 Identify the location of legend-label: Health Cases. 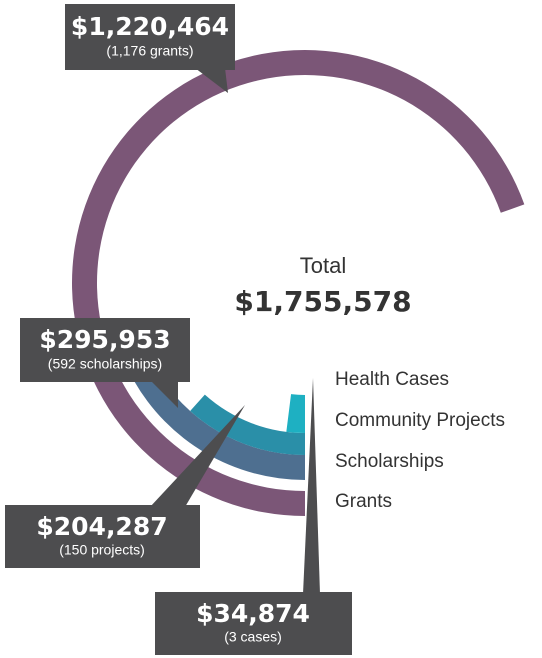
(392, 379).